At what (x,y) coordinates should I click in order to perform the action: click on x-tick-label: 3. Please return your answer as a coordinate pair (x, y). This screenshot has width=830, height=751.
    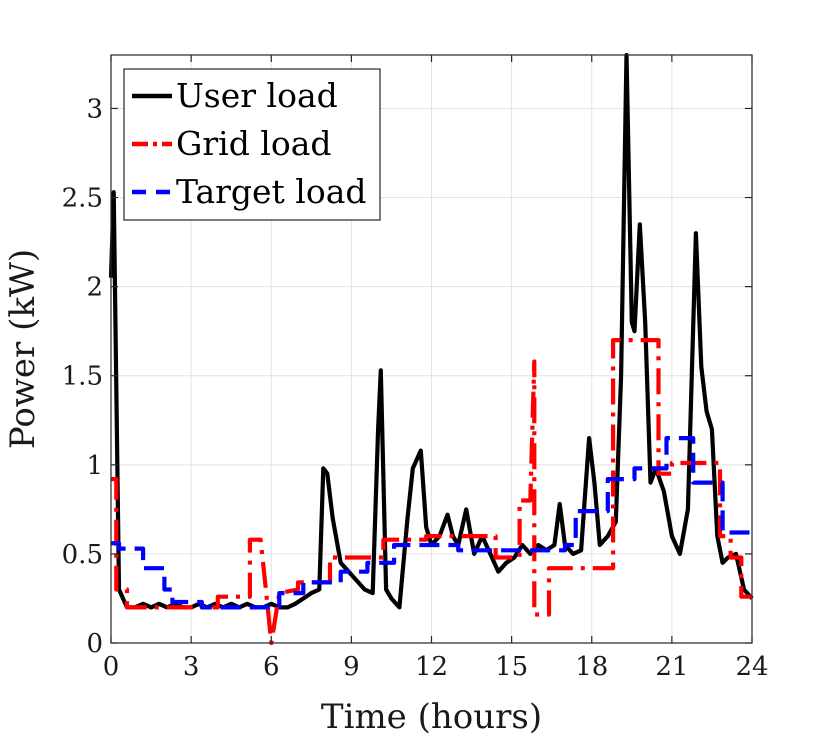
    Looking at the image, I should click on (191, 667).